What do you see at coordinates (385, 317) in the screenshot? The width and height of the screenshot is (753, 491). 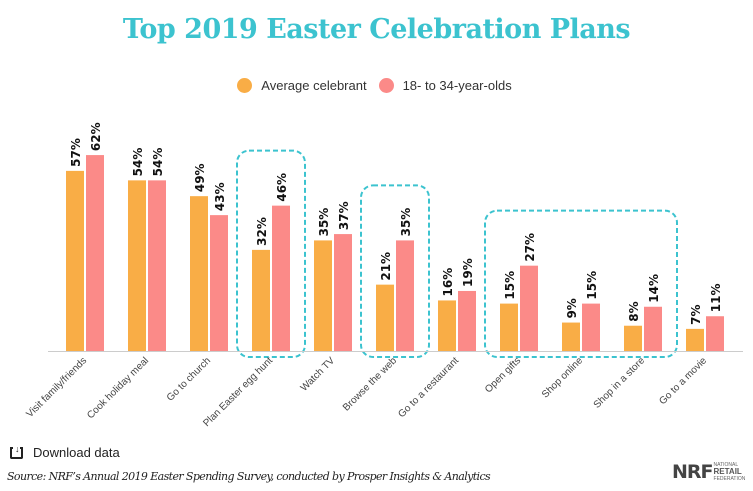 I see `bar-browse-the-web-average` at bounding box center [385, 317].